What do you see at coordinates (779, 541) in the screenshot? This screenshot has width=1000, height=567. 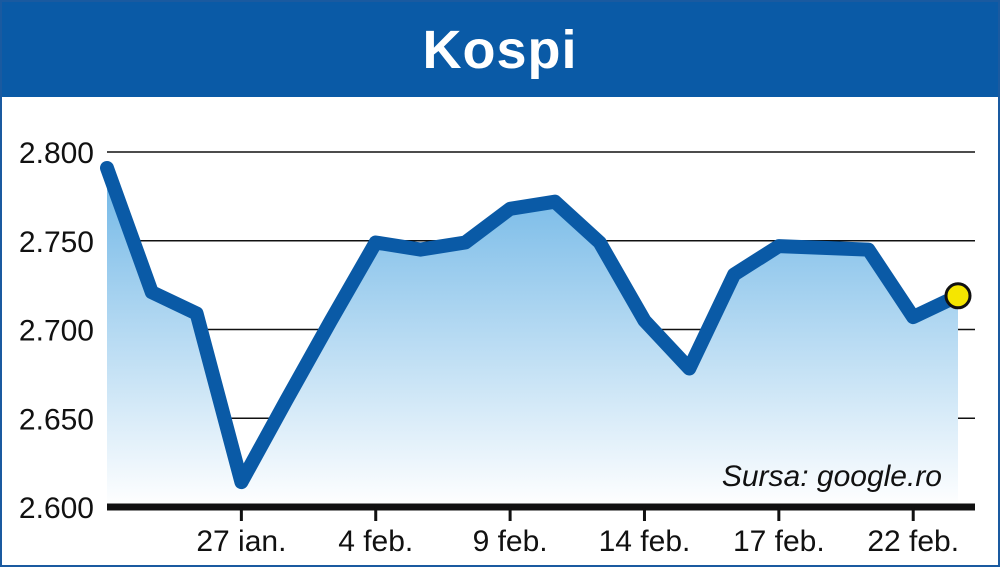 I see `x-tick-label: 17 feb.` at bounding box center [779, 541].